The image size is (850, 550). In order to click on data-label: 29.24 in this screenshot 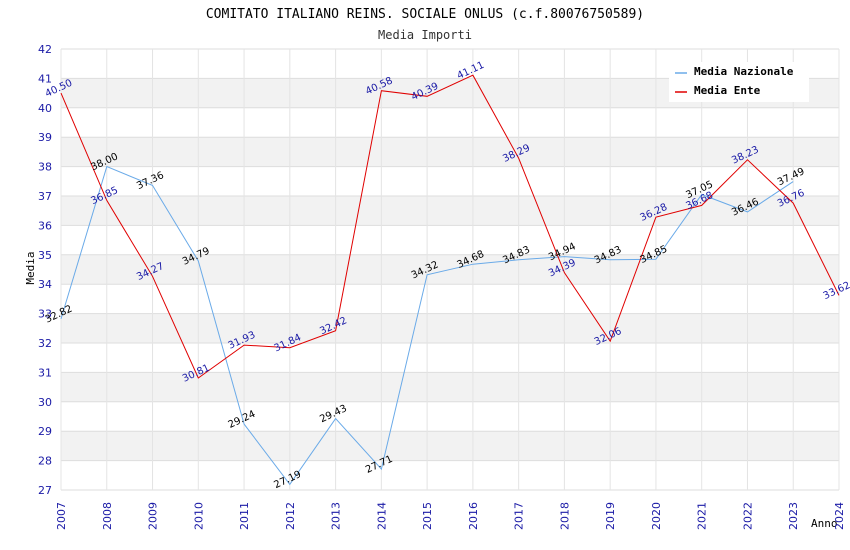, I will do `click(242, 420)`.